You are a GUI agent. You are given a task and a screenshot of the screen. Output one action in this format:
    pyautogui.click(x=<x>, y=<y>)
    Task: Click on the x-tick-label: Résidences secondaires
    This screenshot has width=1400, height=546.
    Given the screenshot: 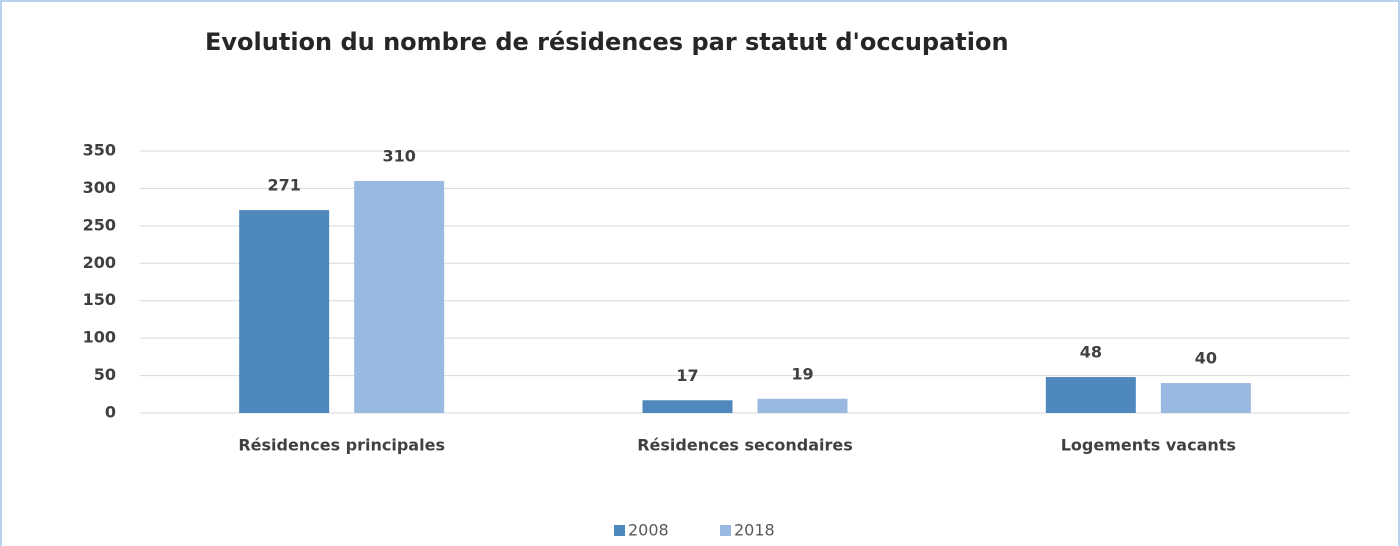 What is the action you would take?
    pyautogui.click(x=745, y=445)
    